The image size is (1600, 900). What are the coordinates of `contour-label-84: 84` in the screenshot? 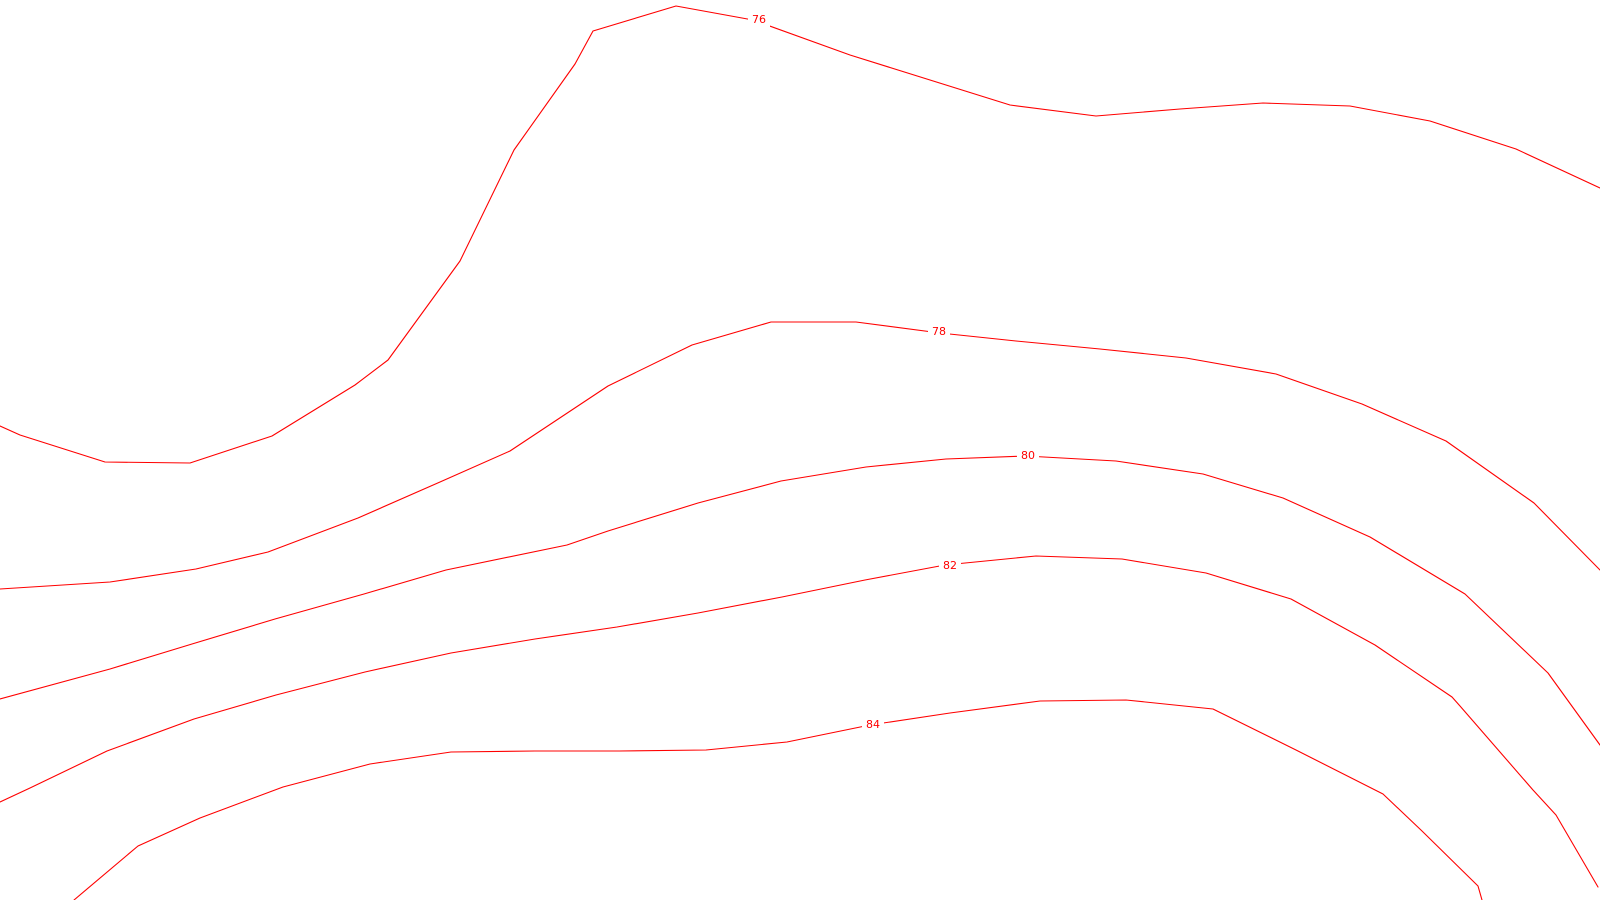 It's located at (873, 724).